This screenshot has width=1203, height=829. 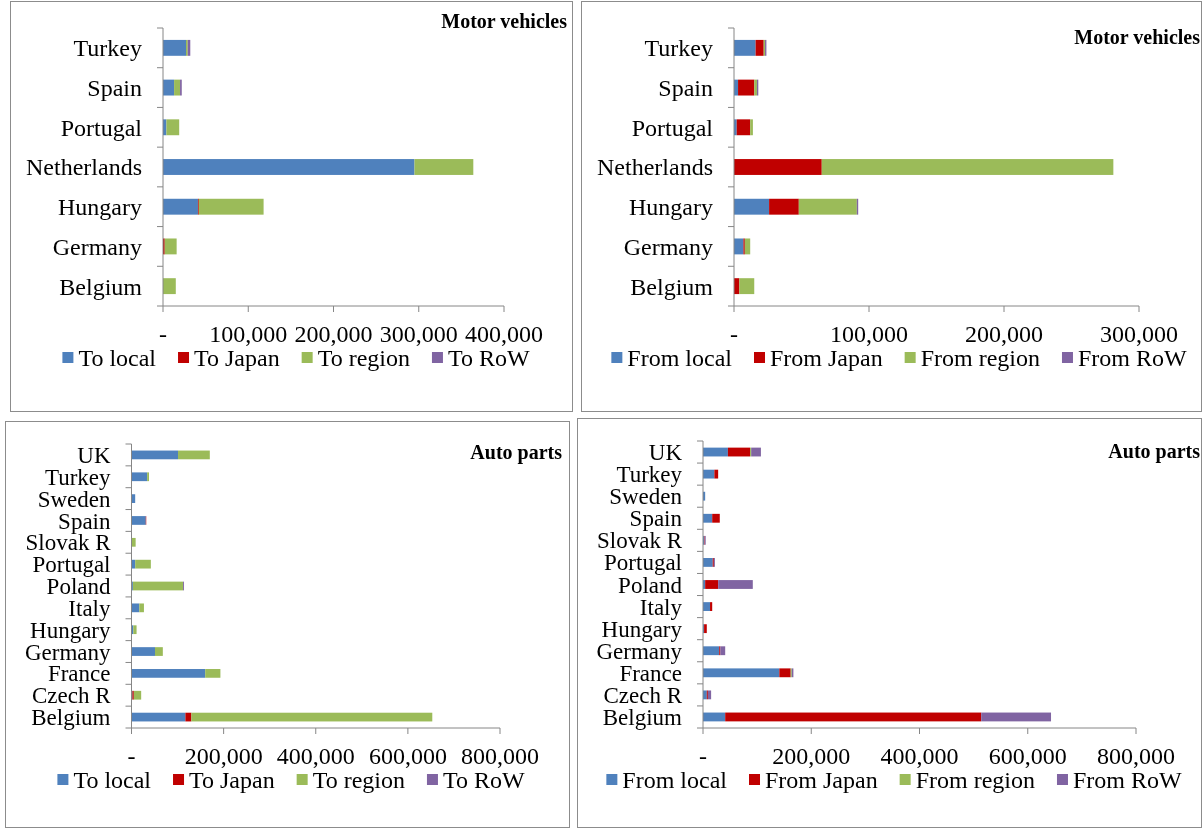 What do you see at coordinates (643, 695) in the screenshot?
I see `y-tick-label: Czech R` at bounding box center [643, 695].